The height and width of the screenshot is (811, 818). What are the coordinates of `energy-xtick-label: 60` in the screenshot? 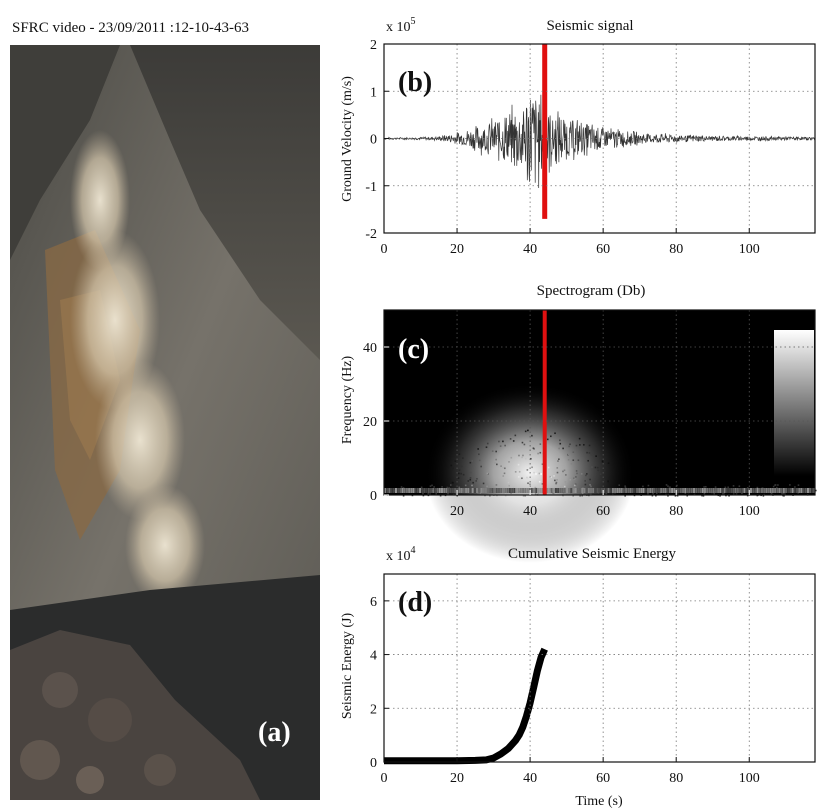 It's located at (603, 778).